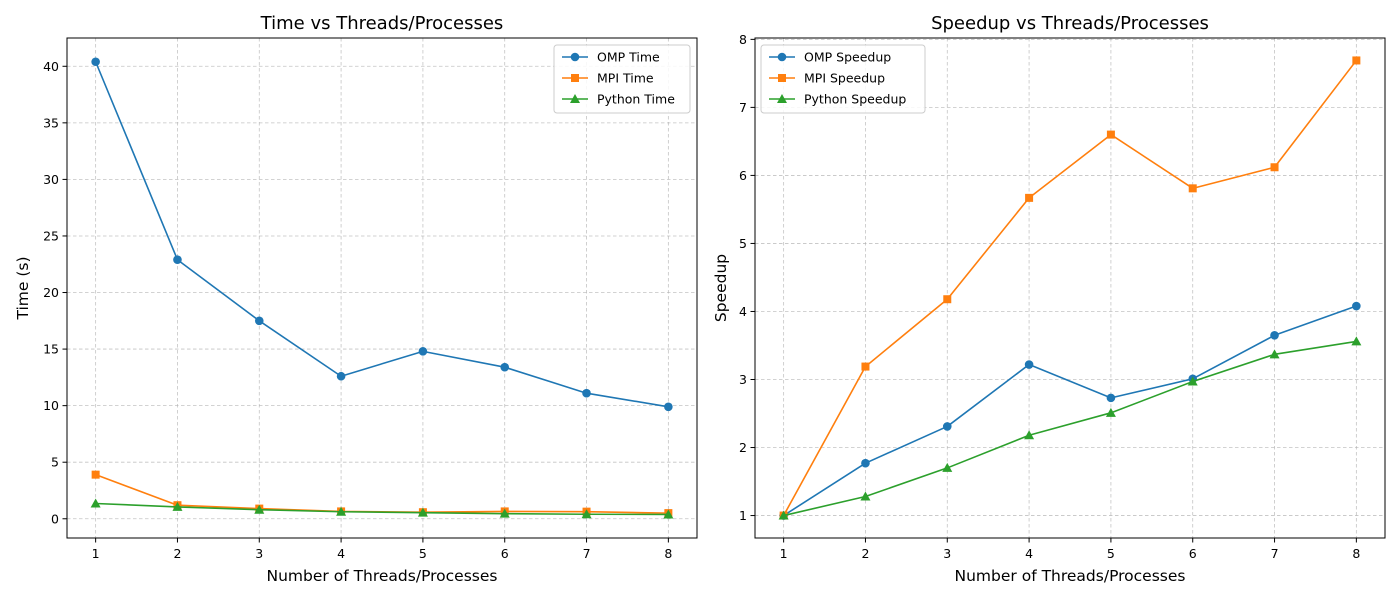 This screenshot has height=600, width=1400. Describe the element at coordinates (618, 99) in the screenshot. I see `legend-item-python-time: Python Time` at that location.